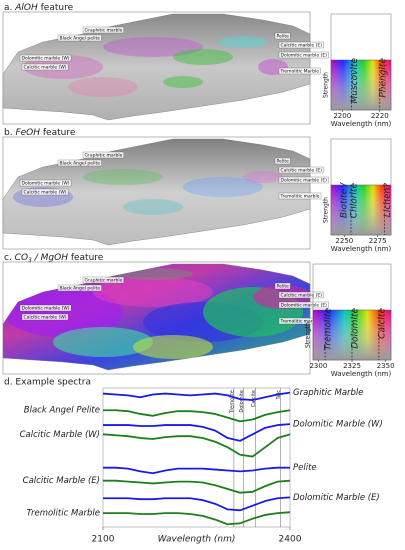 This screenshot has width=405, height=550. Describe the element at coordinates (197, 540) in the screenshot. I see `x-axis-label: Wavelength (nm)` at that location.